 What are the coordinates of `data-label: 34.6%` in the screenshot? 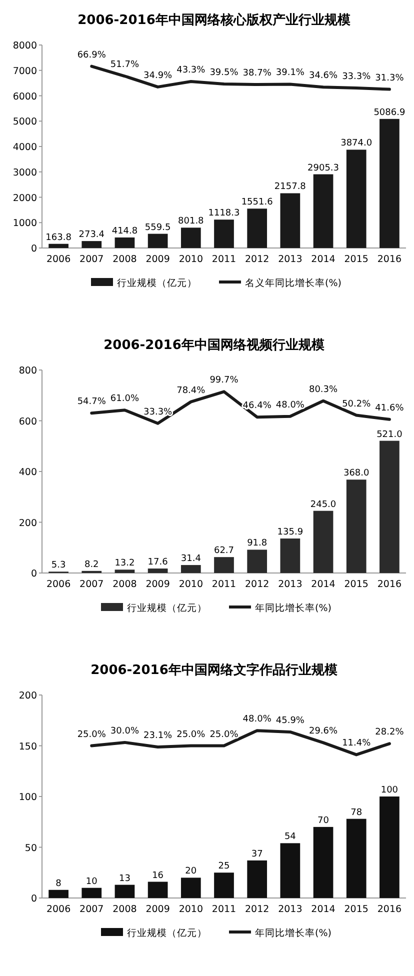 It's located at (323, 76).